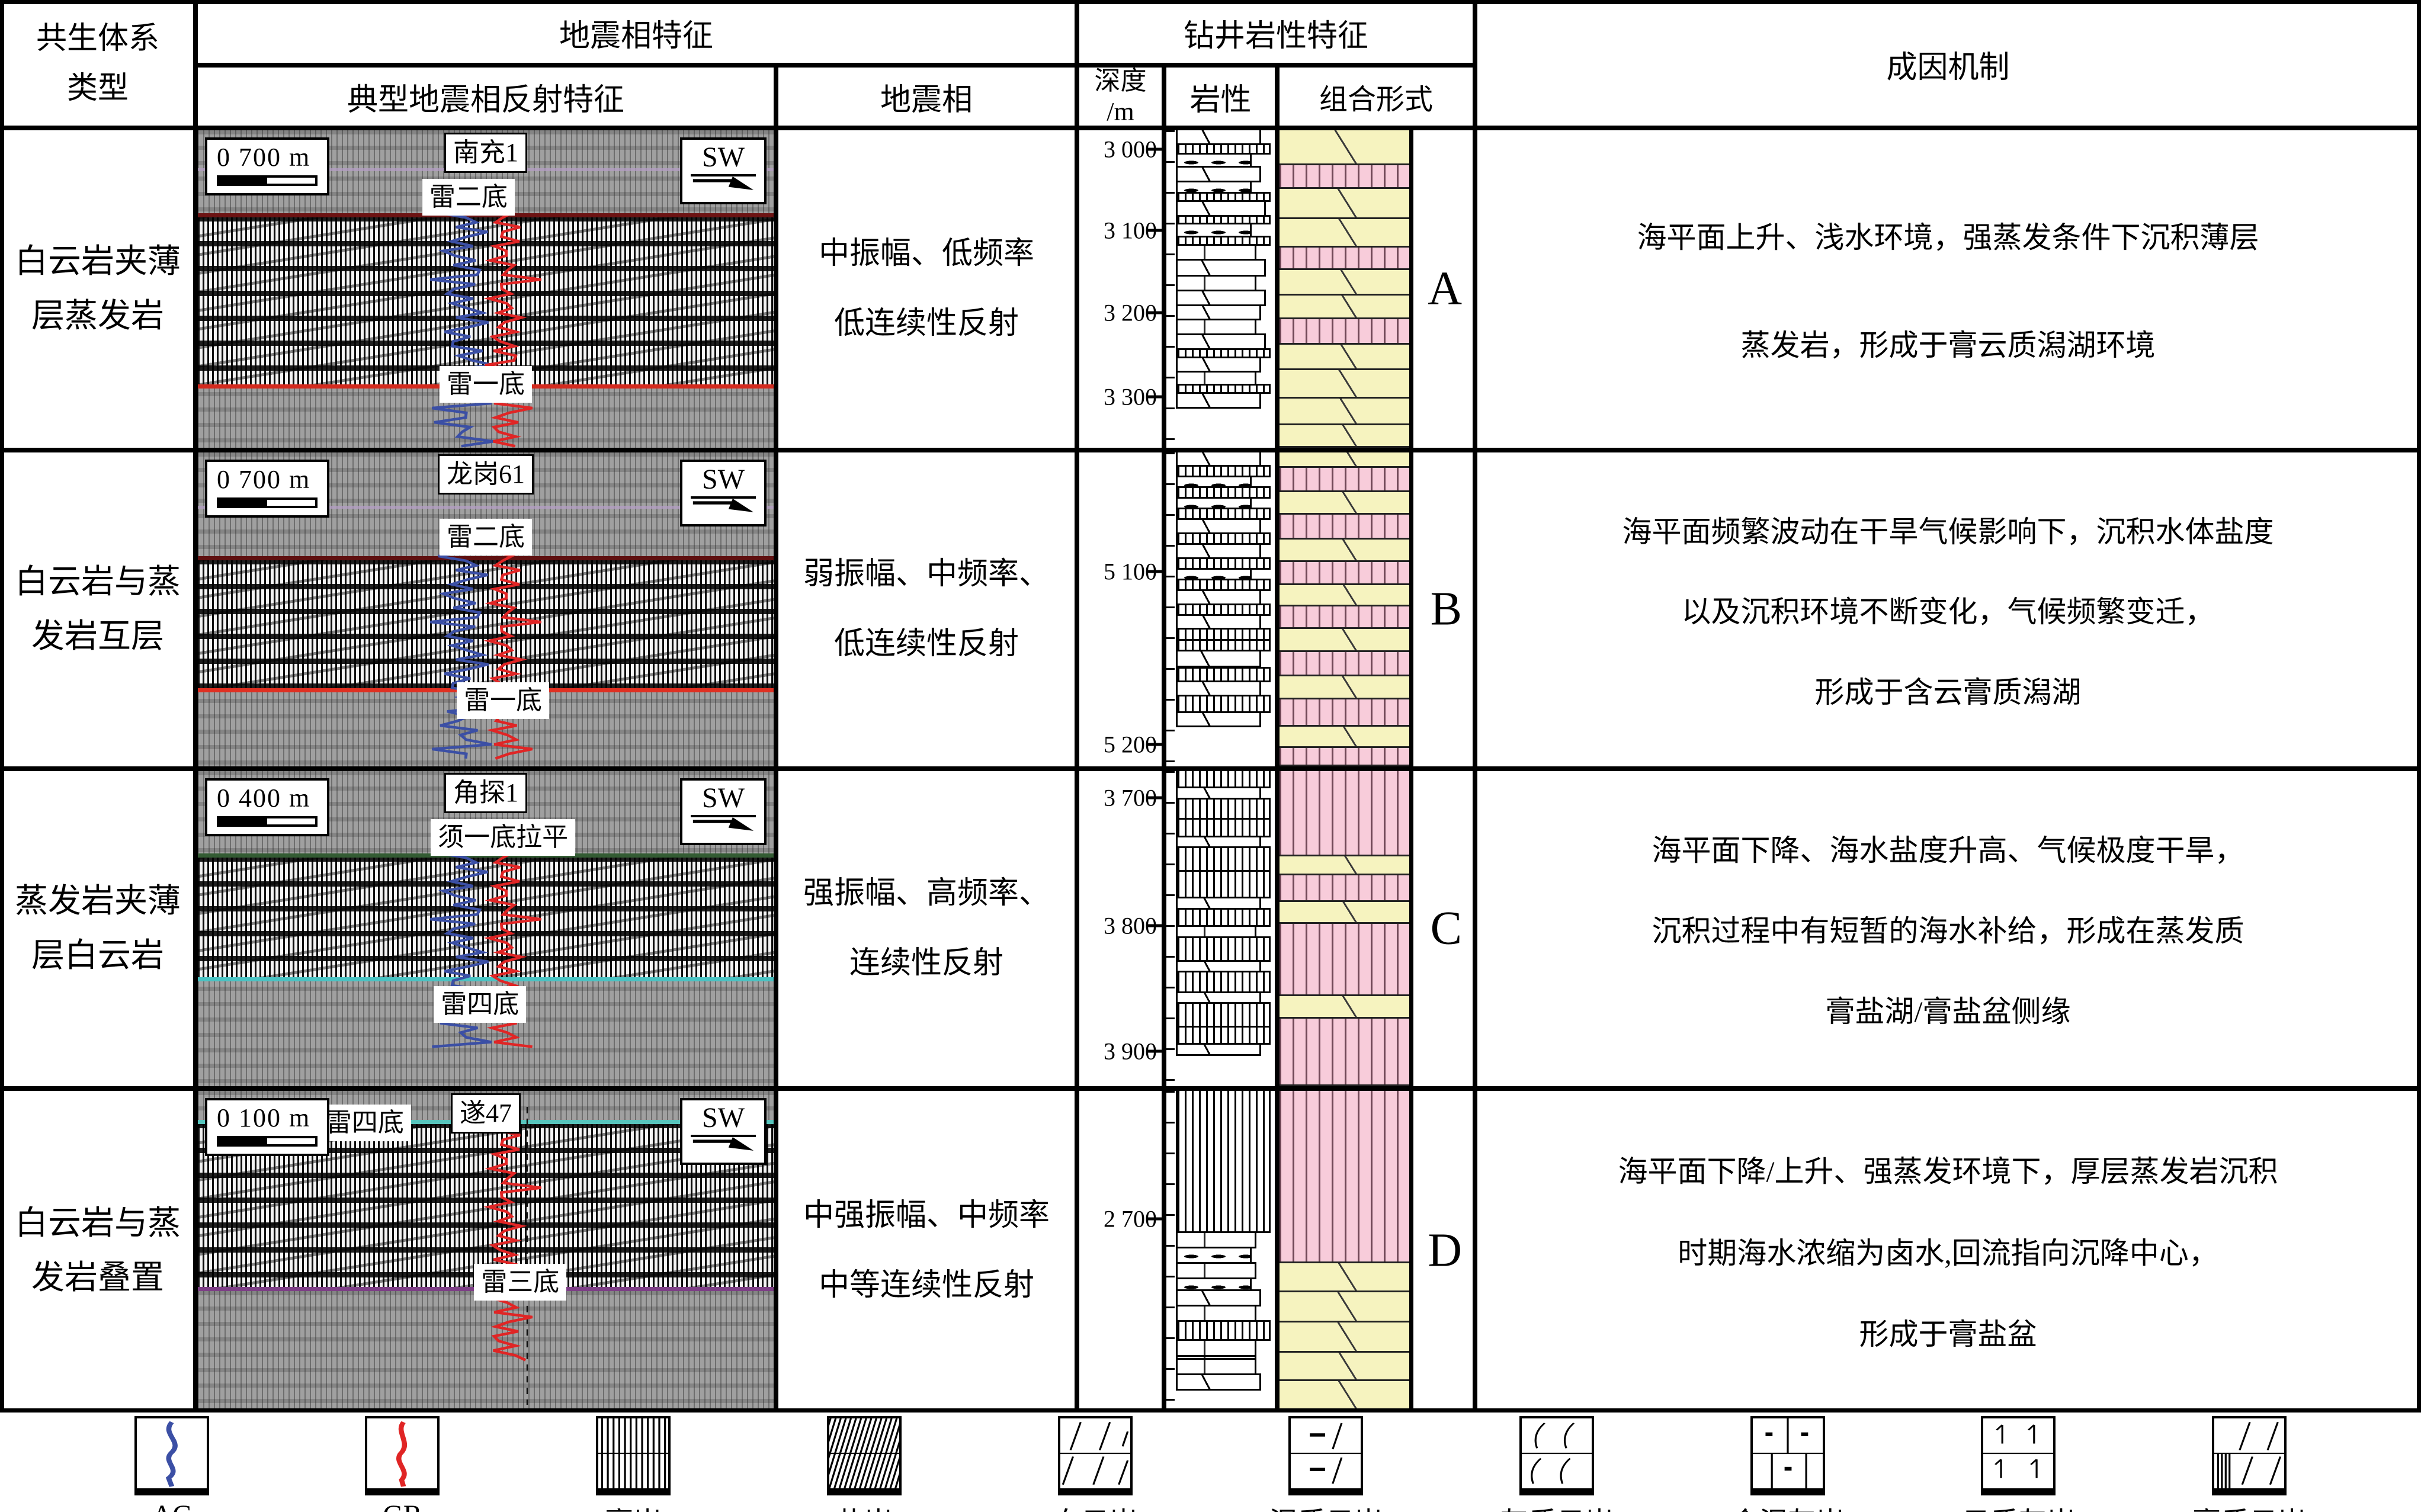 Image resolution: width=2421 pixels, height=1512 pixels. Describe the element at coordinates (1446, 928) in the screenshot. I see `combination-letter: C` at that location.